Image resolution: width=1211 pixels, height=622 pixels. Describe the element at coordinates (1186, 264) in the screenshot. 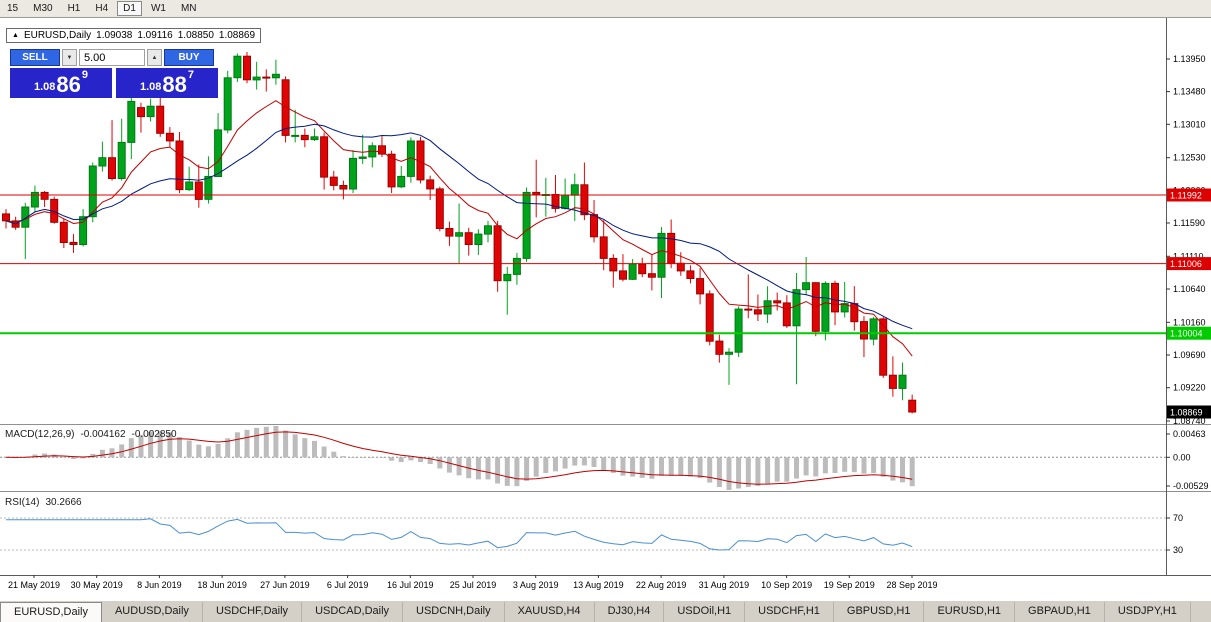

I see `svg-text: 1.11006` at that location.